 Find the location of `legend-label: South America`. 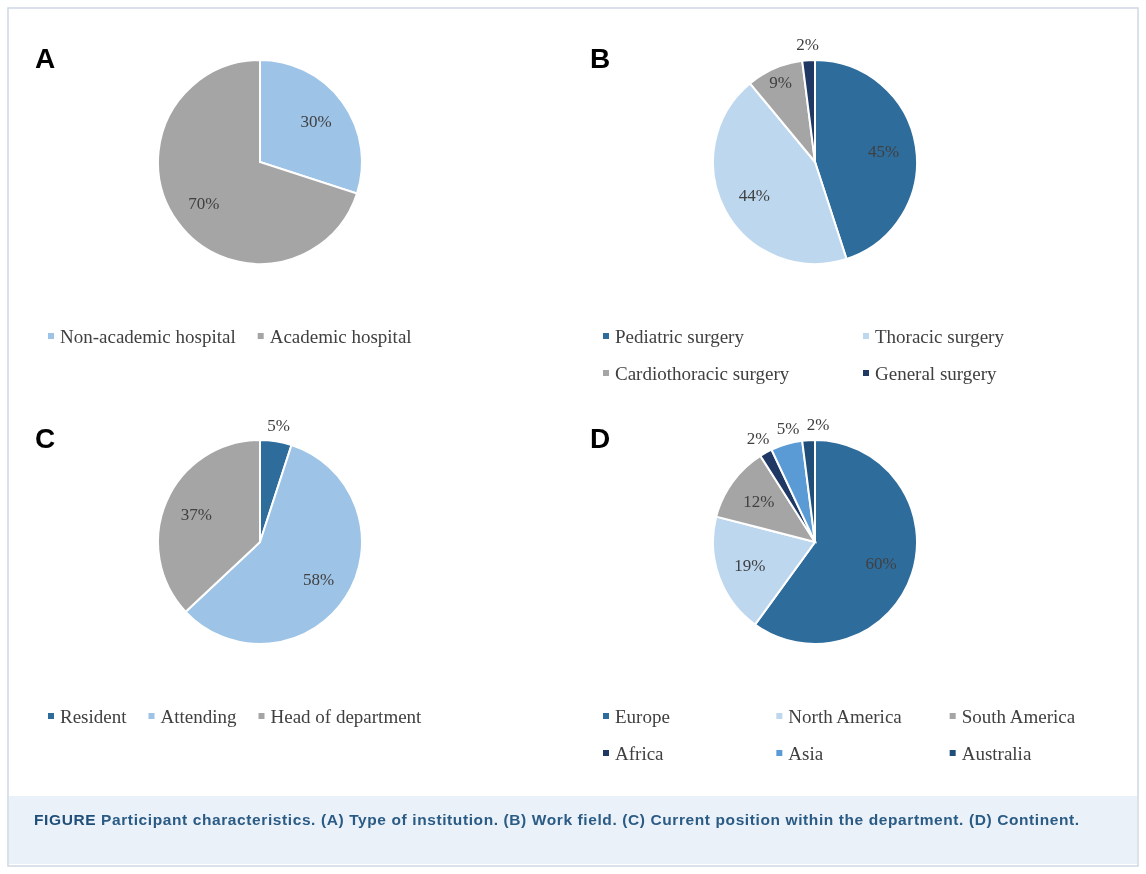

legend-label: South America is located at coordinates (1018, 716).